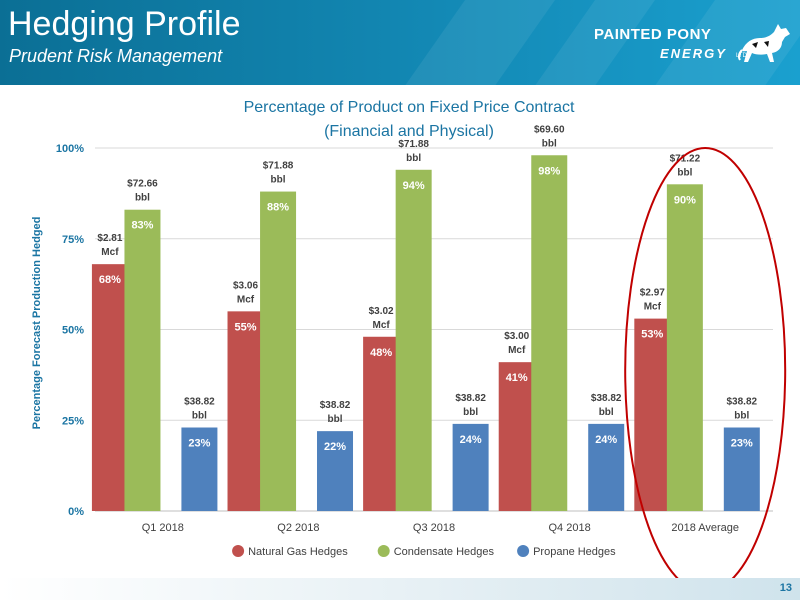 The height and width of the screenshot is (600, 800). Describe the element at coordinates (574, 552) in the screenshot. I see `legend-label: Propane Hedges` at that location.